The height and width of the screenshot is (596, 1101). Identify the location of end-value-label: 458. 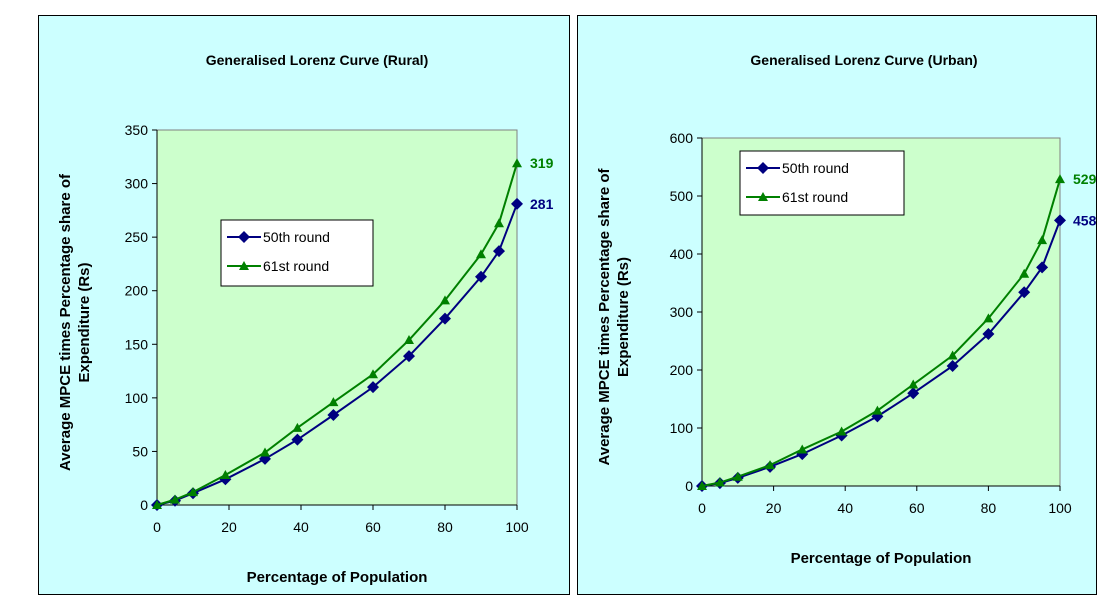
(1085, 220).